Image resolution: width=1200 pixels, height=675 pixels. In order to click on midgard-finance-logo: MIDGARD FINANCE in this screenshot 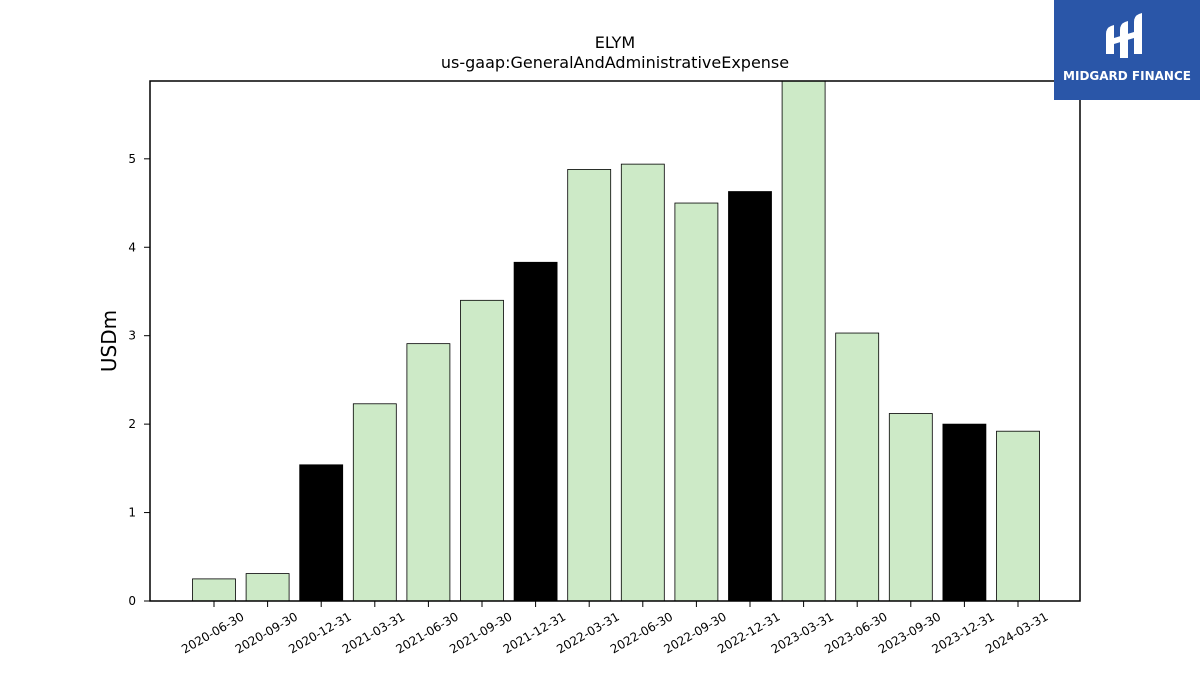, I will do `click(1127, 50)`.